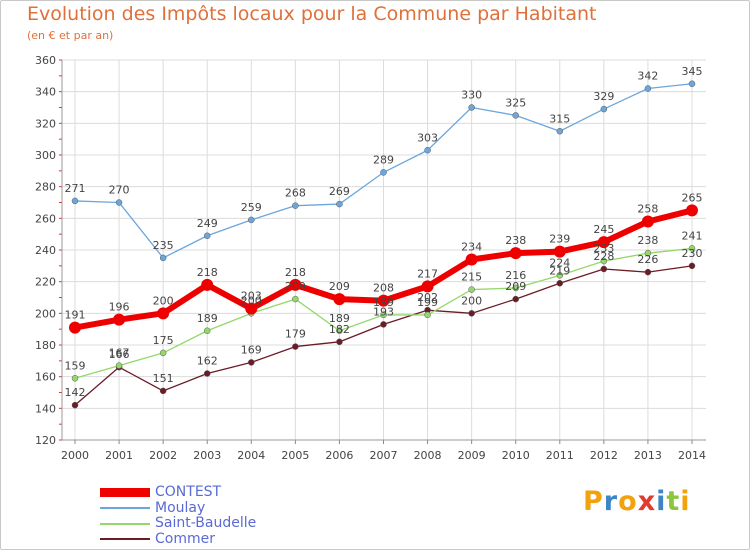 The height and width of the screenshot is (550, 750). Describe the element at coordinates (603, 229) in the screenshot. I see `data-label: 245` at that location.